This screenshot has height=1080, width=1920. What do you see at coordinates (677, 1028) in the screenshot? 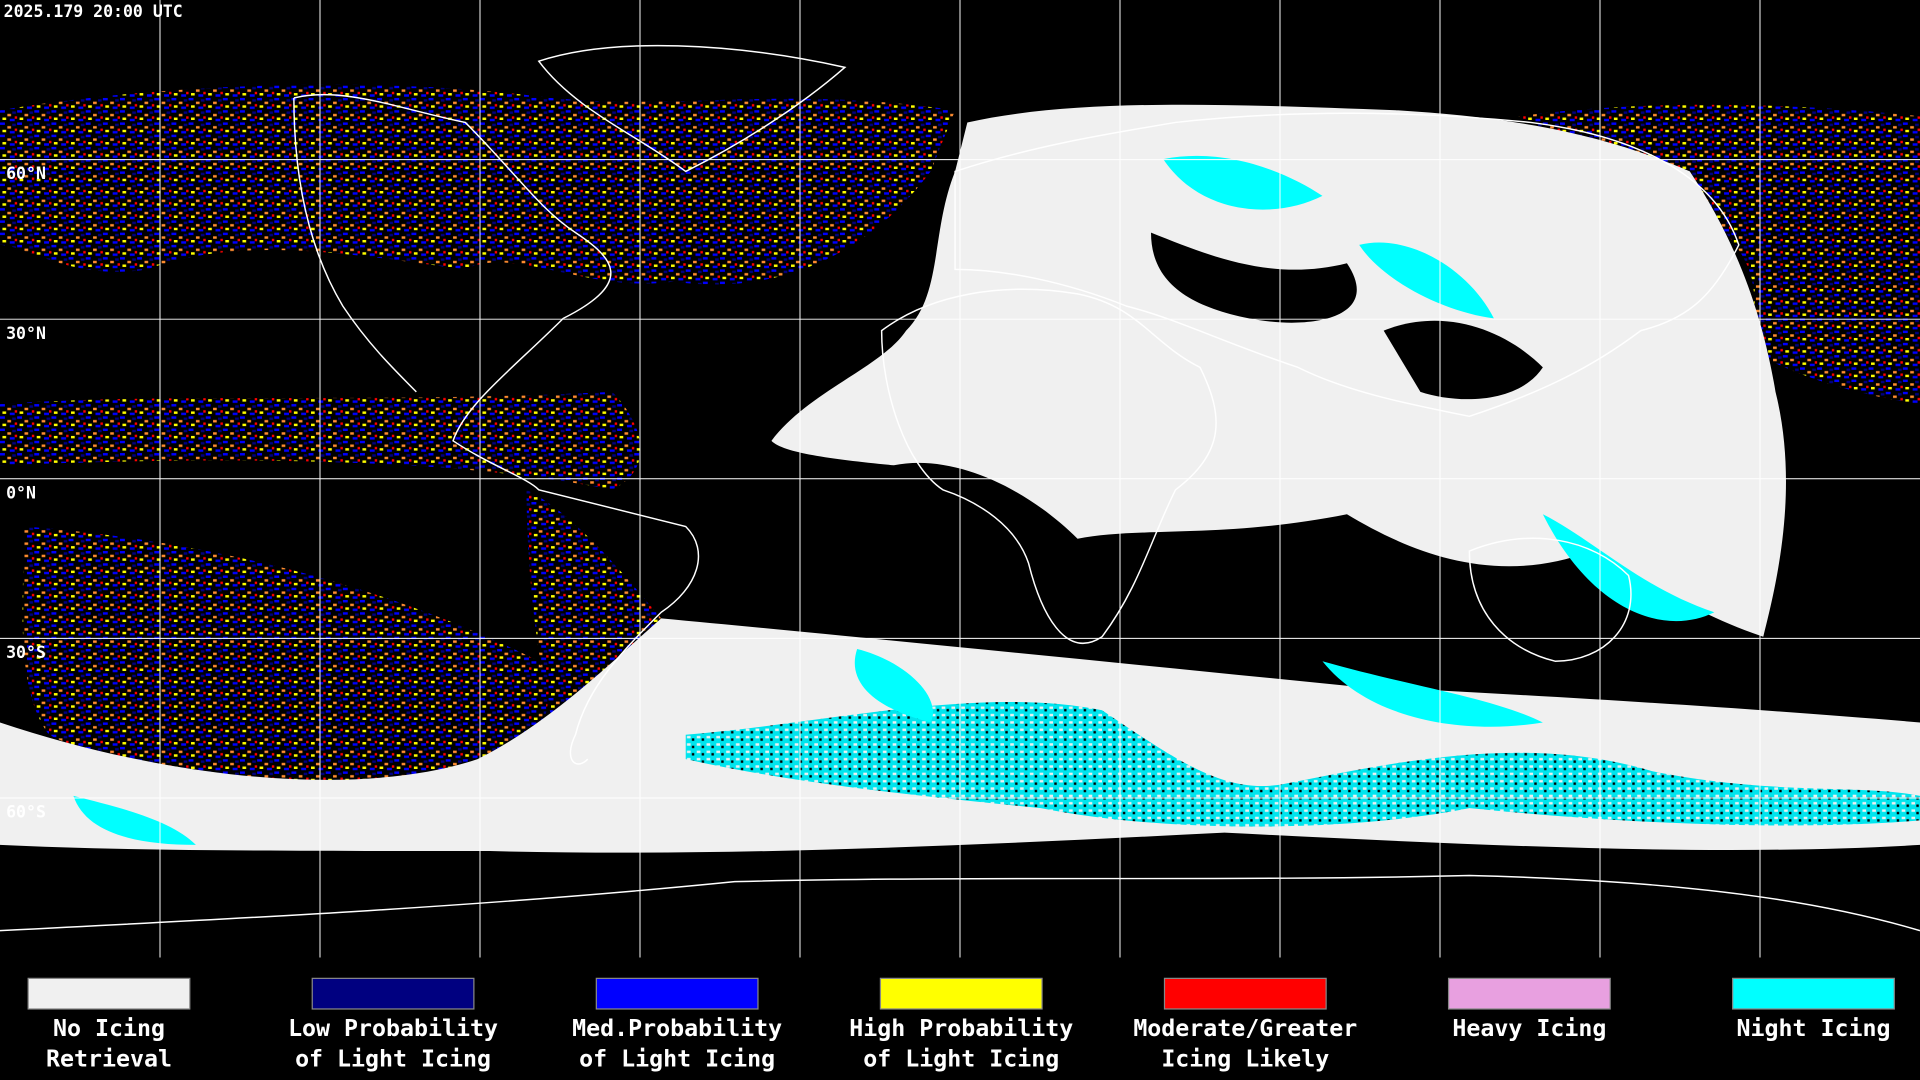
I see `legend-label: Med.Probability` at bounding box center [677, 1028].